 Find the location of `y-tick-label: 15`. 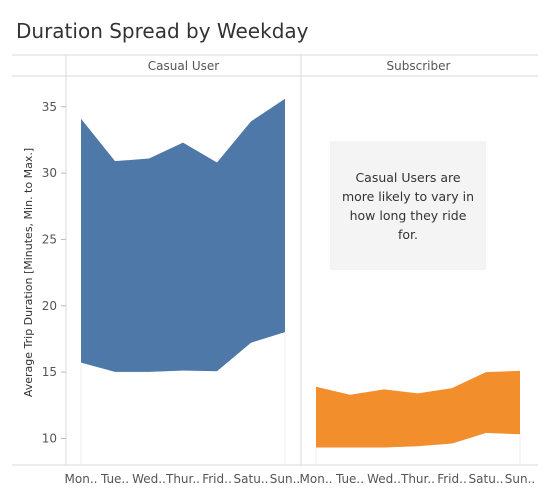

y-tick-label: 15 is located at coordinates (49, 372).